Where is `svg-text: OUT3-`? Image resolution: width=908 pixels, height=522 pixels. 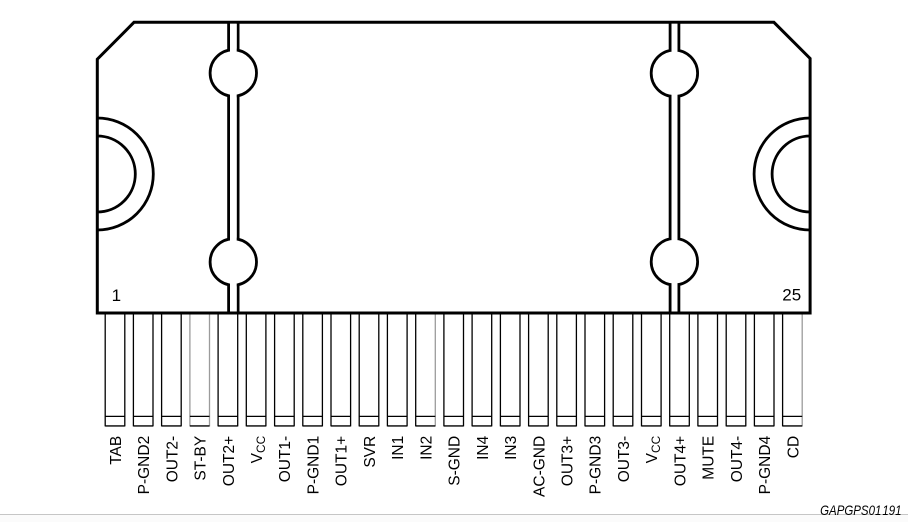 svg-text: OUT3- is located at coordinates (624, 459).